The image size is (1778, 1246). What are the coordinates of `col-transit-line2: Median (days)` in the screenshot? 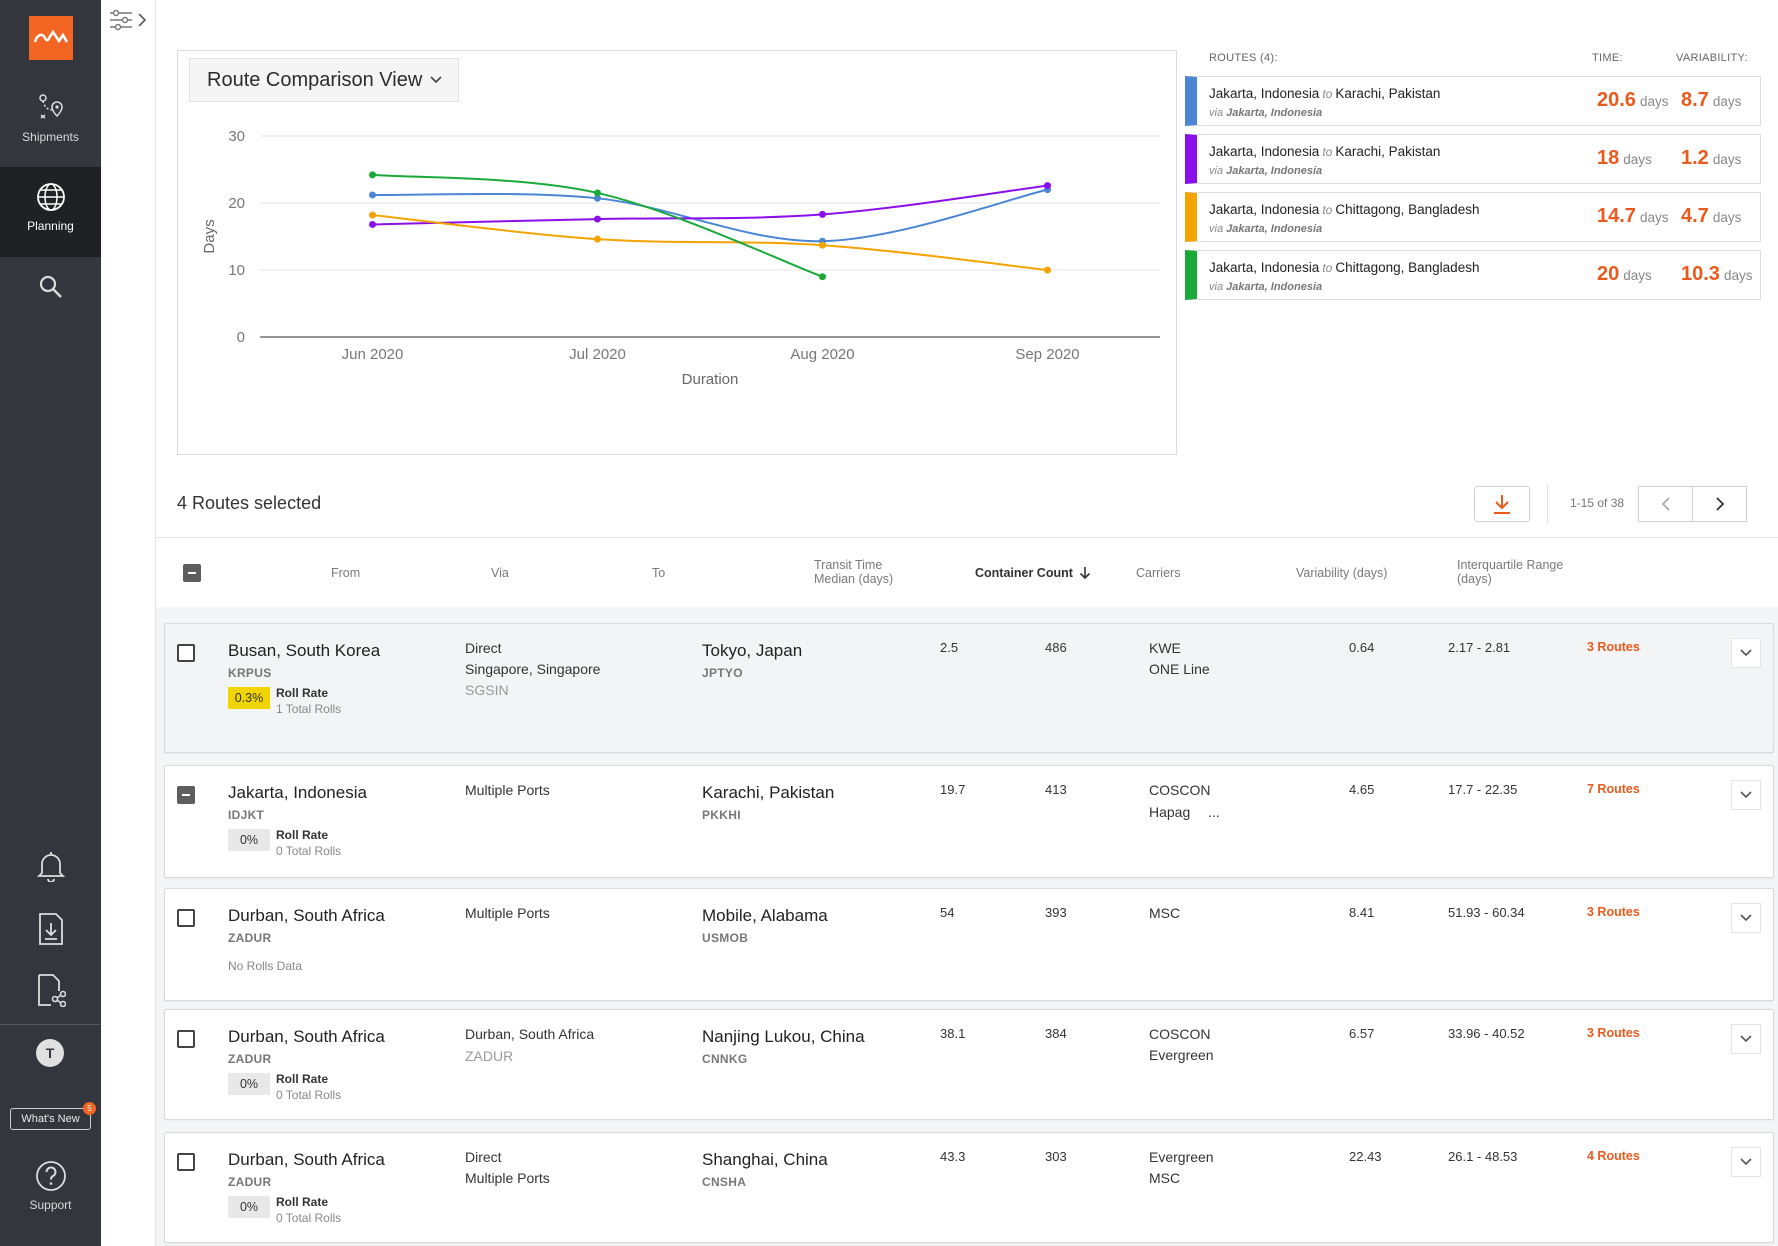 It's located at (854, 579).